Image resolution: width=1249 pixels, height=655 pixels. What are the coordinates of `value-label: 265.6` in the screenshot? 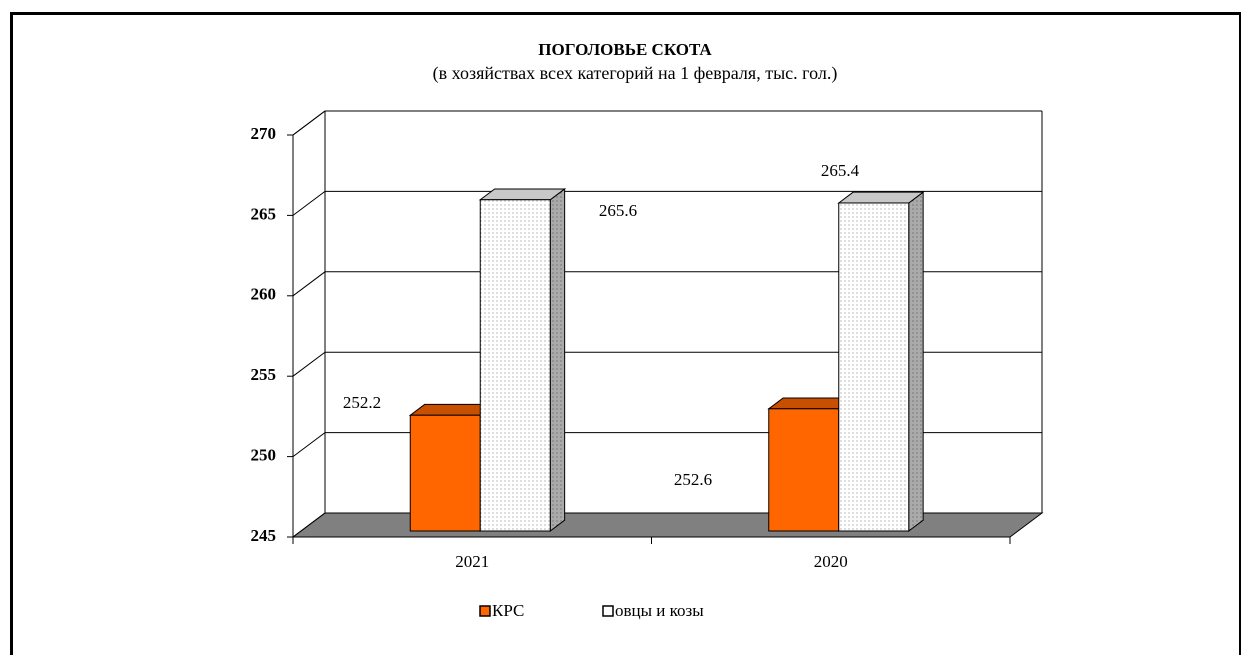 It's located at (618, 210).